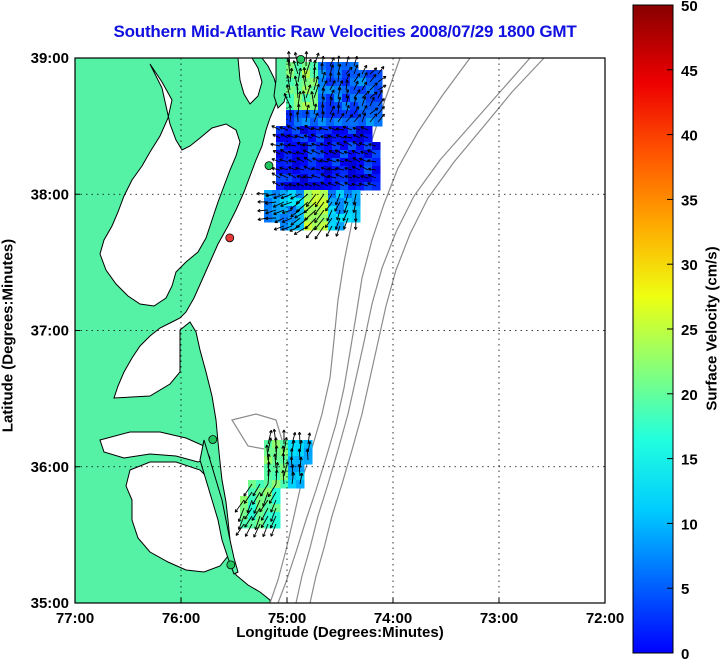  I want to click on y-tick-label: 38:00, so click(50, 194).